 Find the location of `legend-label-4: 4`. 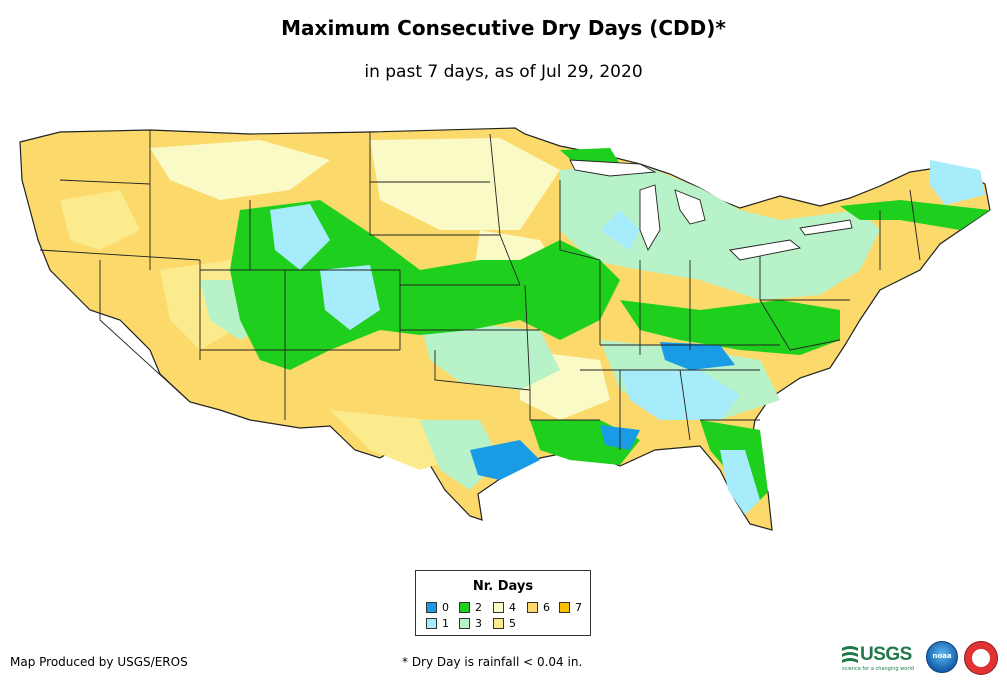

legend-label-4: 4 is located at coordinates (512, 607).